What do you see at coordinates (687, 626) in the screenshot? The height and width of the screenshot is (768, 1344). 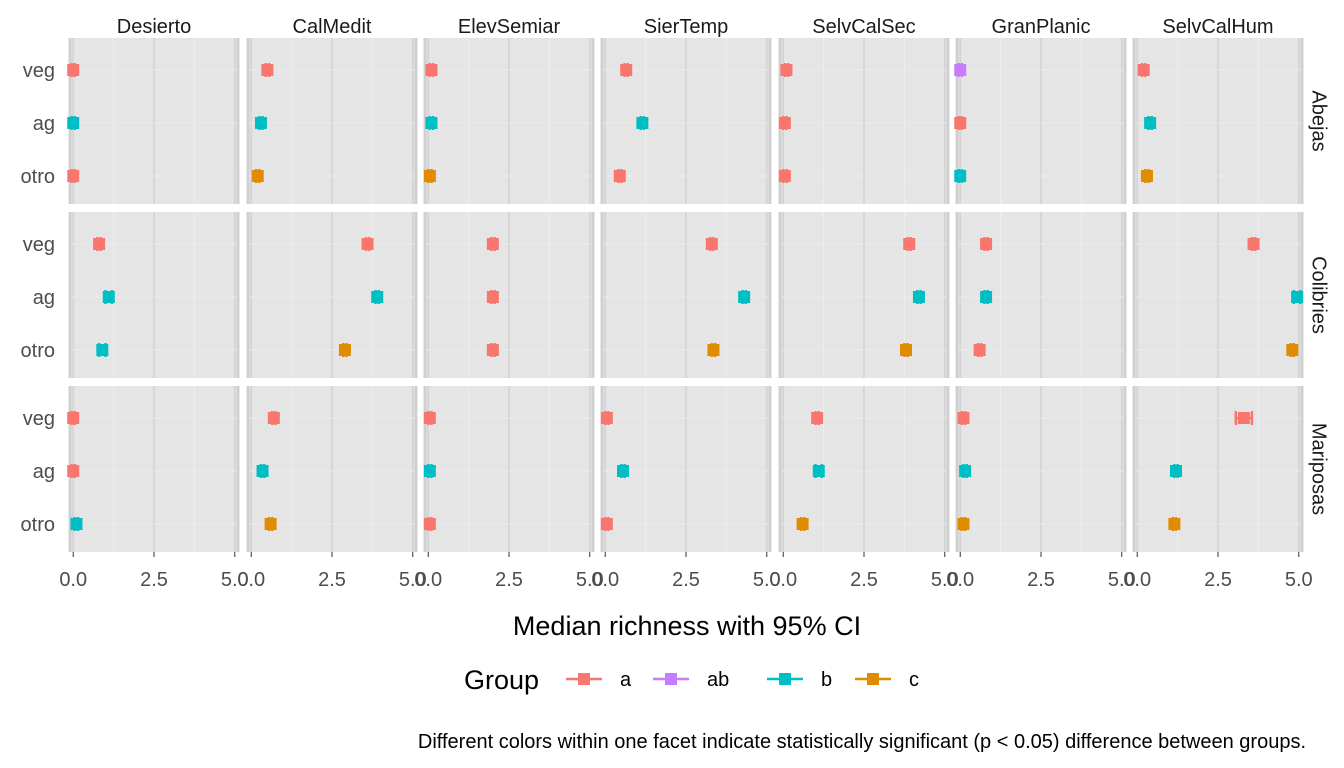 I see `x-axis-title: Median richness with 95% CI` at bounding box center [687, 626].